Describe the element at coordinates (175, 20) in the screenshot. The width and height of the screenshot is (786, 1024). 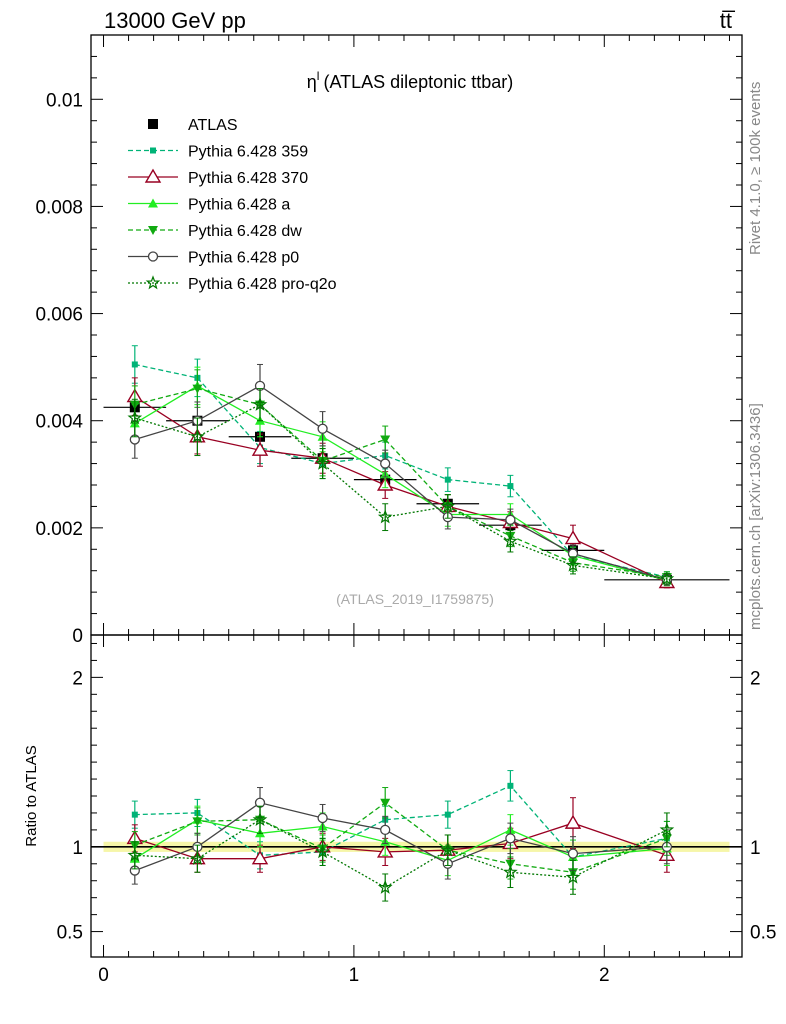
I see `energy-label: 13000 GeV pp` at that location.